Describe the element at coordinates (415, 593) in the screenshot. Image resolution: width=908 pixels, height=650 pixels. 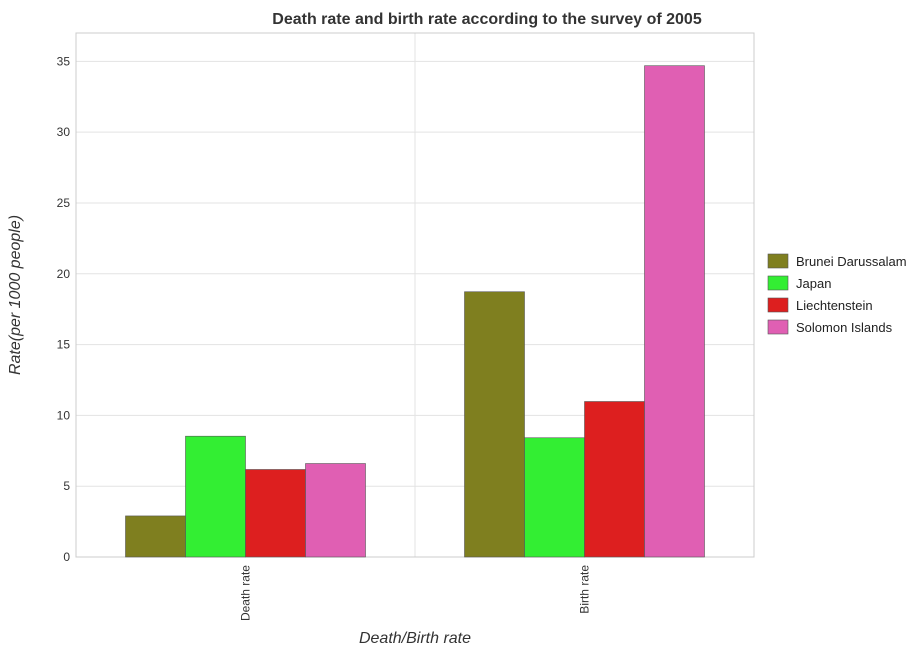
I see `x-tick-labels: Death rate Birth rate` at that location.